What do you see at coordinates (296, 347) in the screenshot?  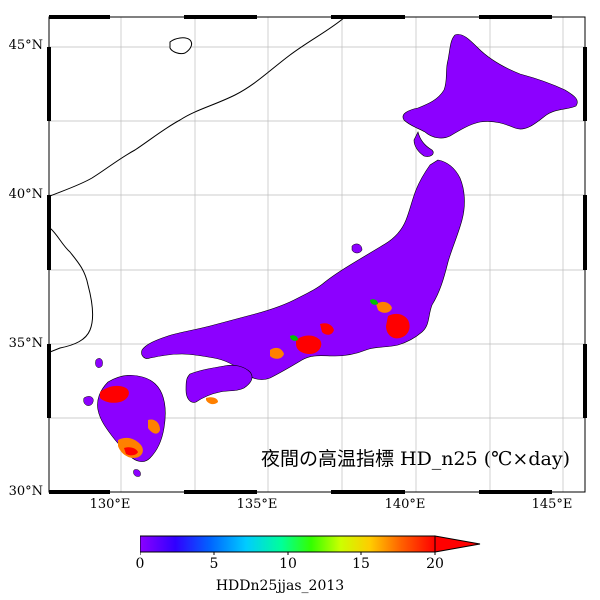 I see `kinki-hotspots` at bounding box center [296, 347].